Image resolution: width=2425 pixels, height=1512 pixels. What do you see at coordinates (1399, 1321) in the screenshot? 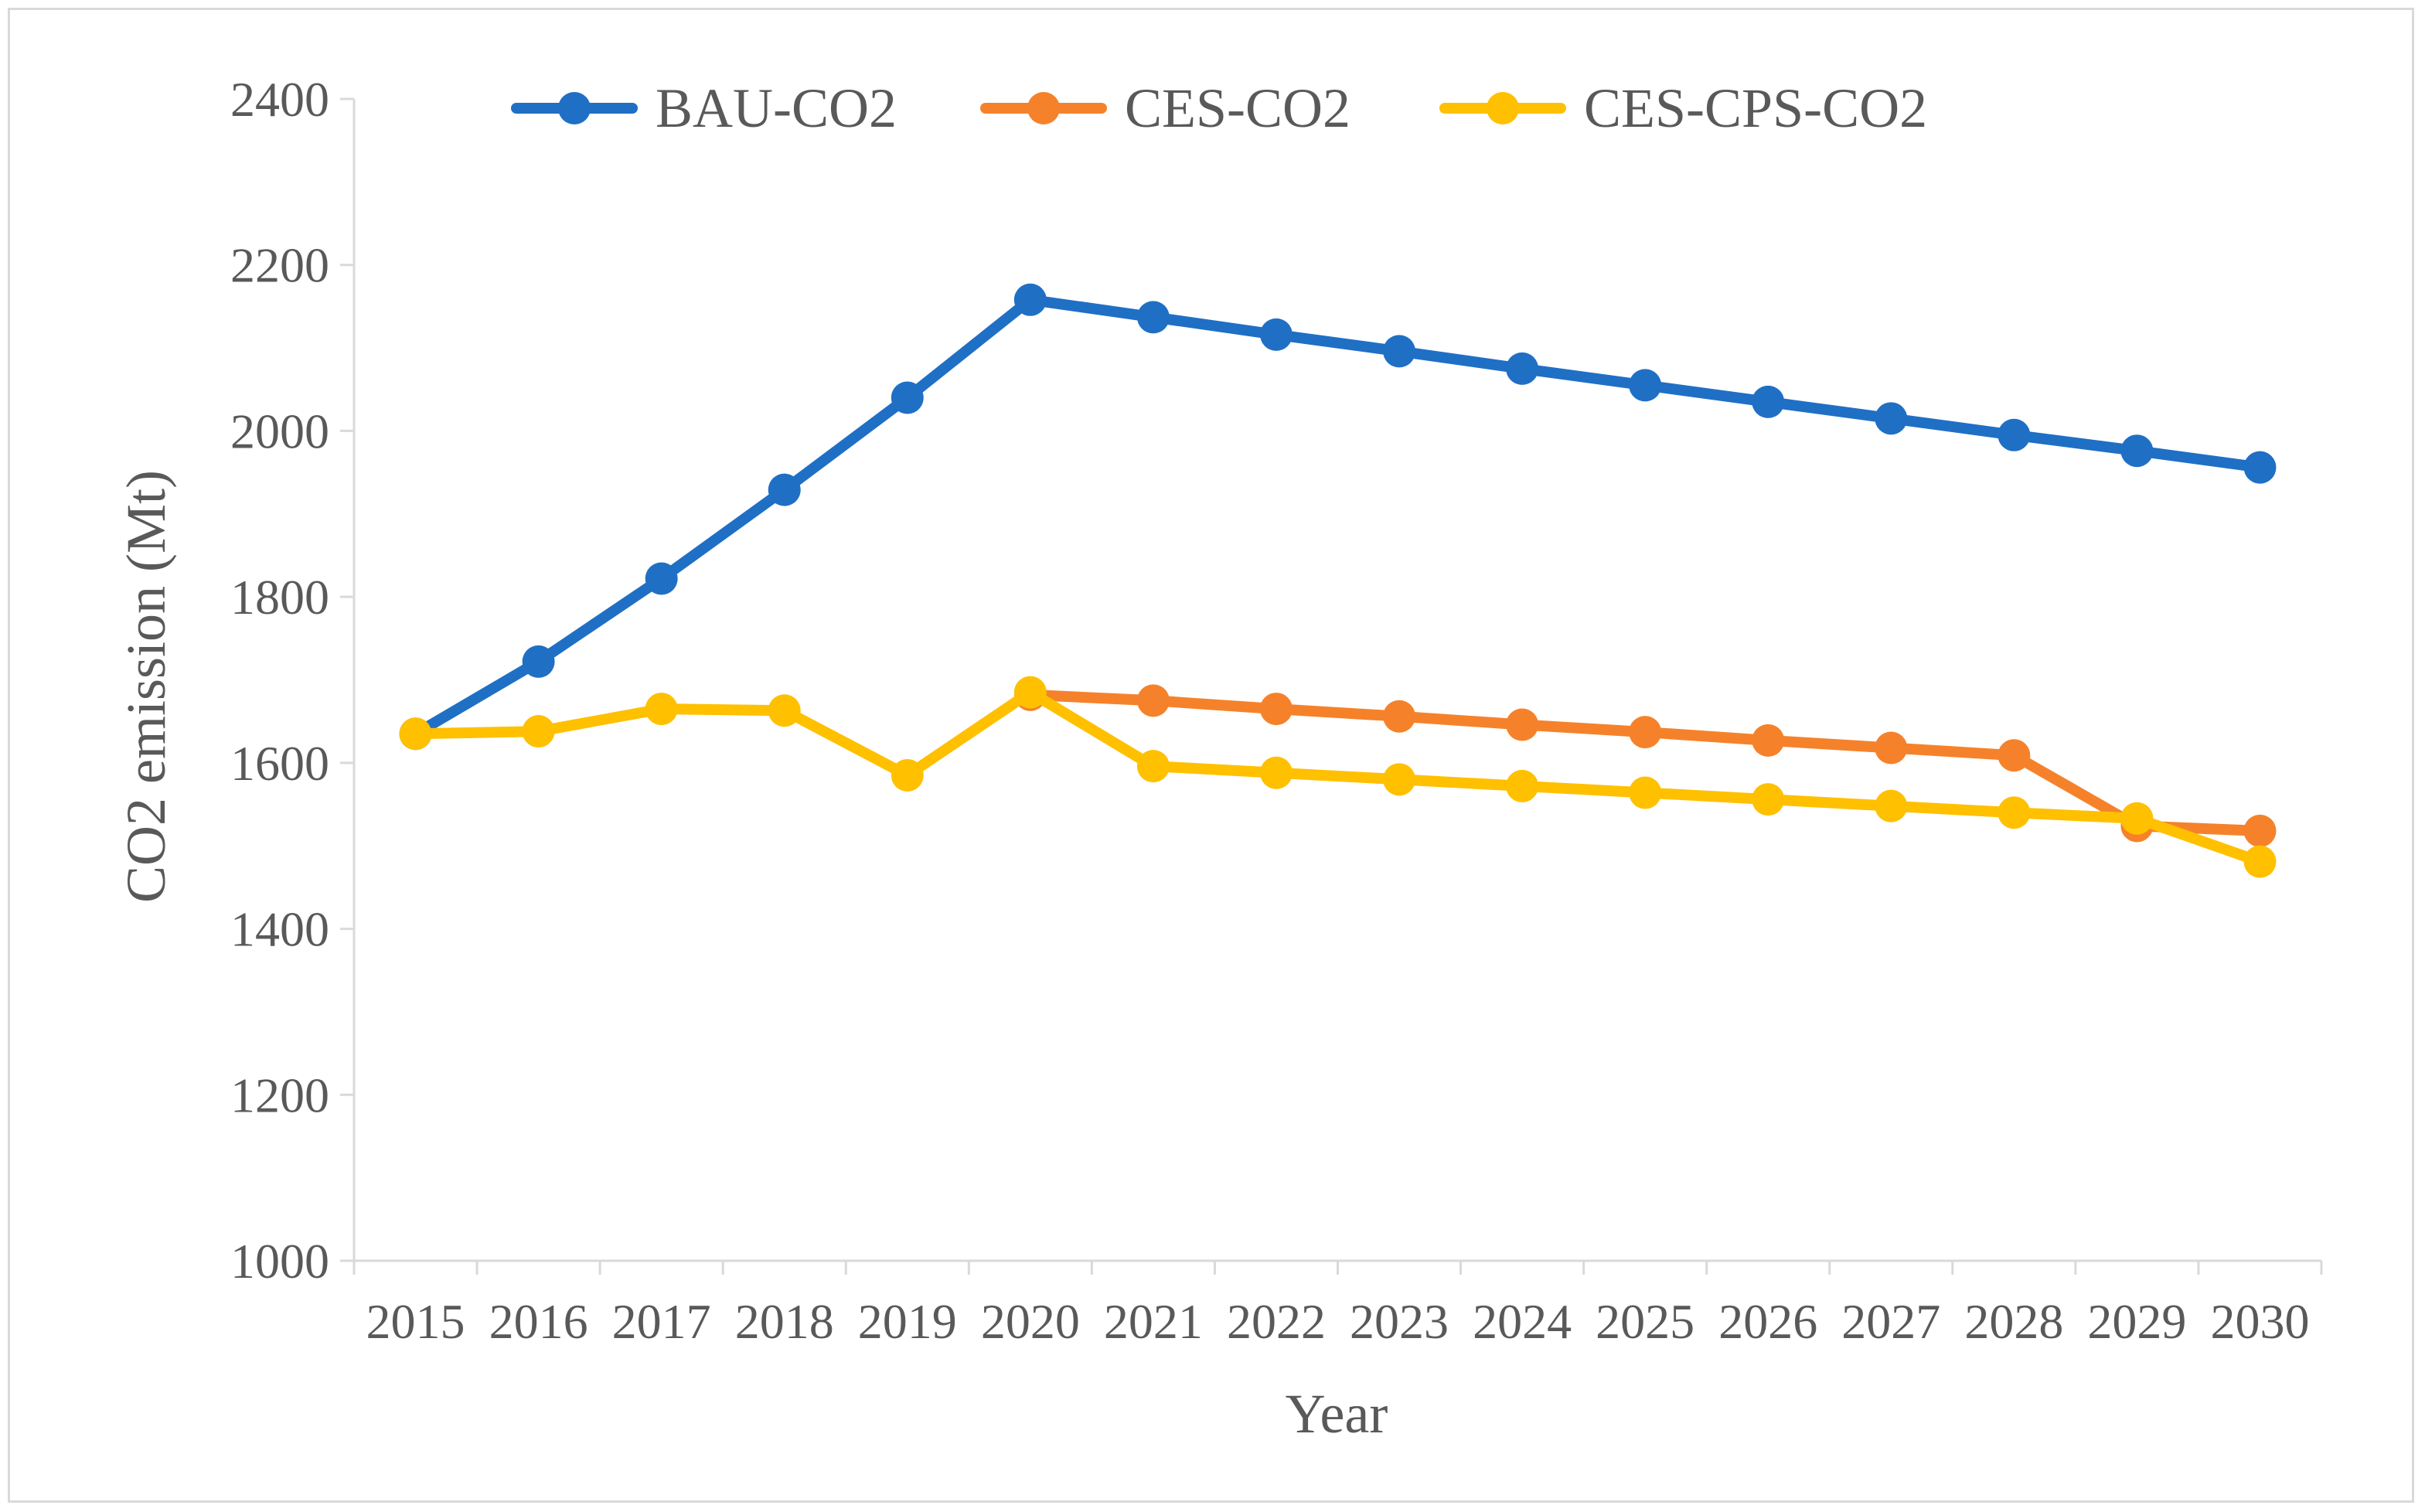
I see `x-tick-label: 2023` at bounding box center [1399, 1321].